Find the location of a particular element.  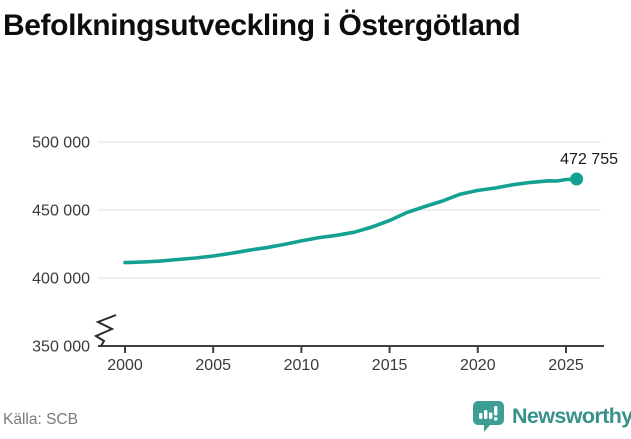

x-axis-tick-label: 2000 is located at coordinates (125, 365).